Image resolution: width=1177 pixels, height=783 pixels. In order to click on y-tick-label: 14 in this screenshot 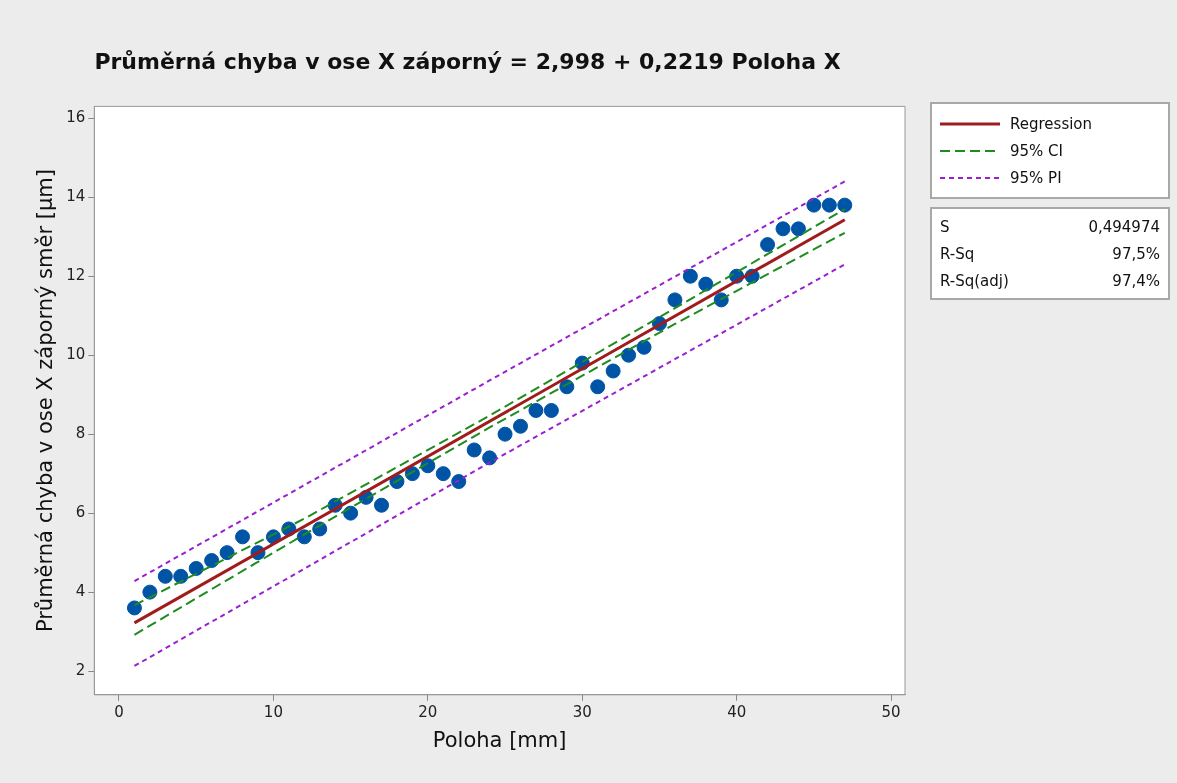, I will do `click(76, 196)`.